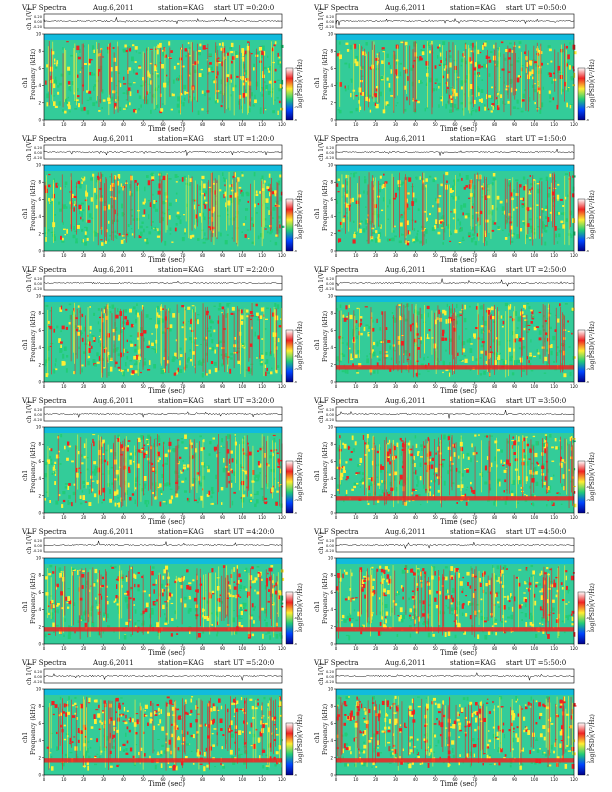 This screenshot has height=792, width=612. What do you see at coordinates (44, 8) in the screenshot?
I see `panel-title: VLF Spectra` at bounding box center [44, 8].